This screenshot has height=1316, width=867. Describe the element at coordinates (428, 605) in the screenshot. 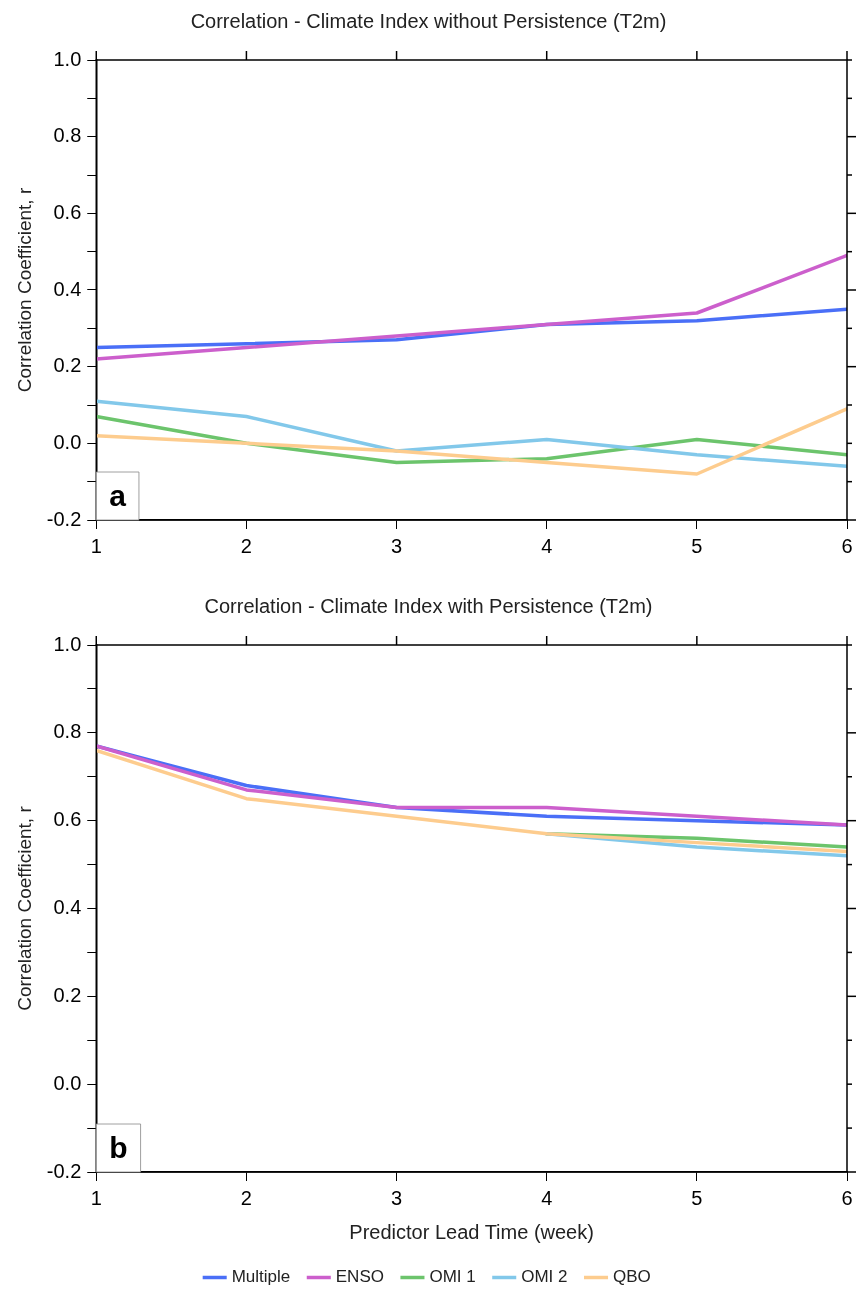

I see `chart-title: Correlation - Climate Index with Persistence (T2m)` at that location.